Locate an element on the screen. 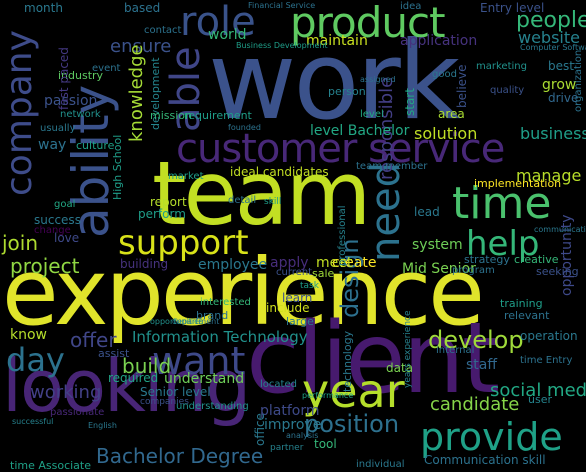 The image size is (586, 472). word-staff: staff is located at coordinates (482, 365).